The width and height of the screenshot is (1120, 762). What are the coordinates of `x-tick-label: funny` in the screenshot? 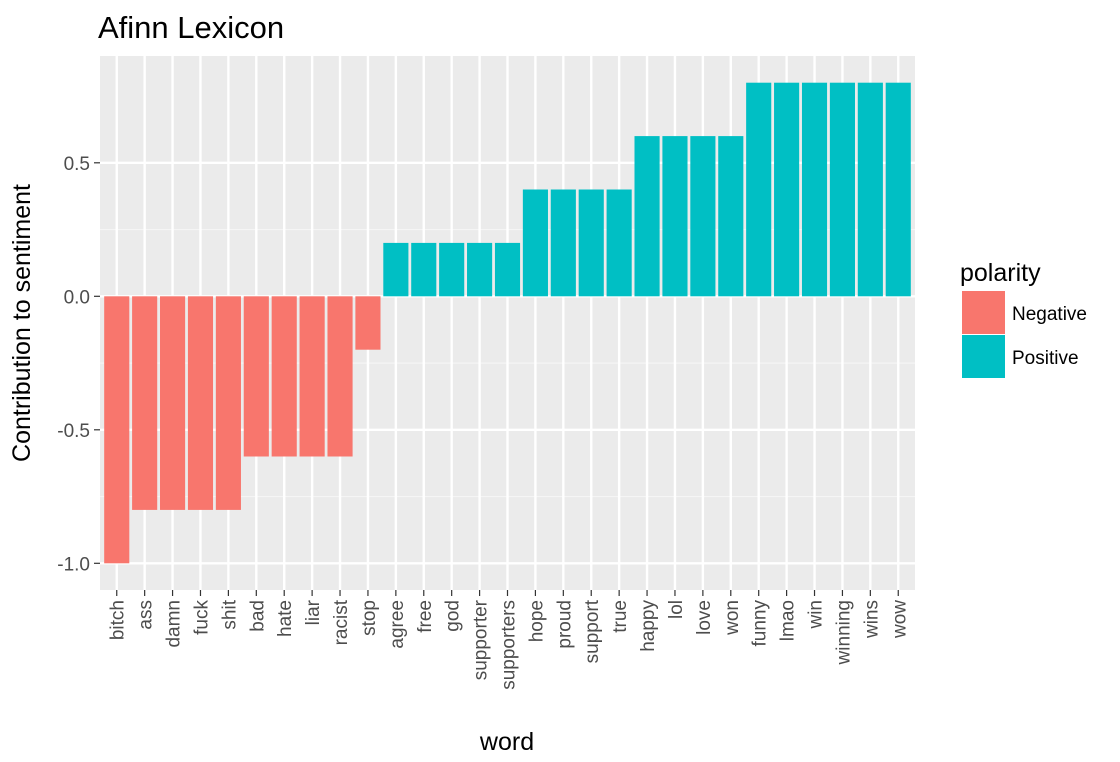 It's located at (760, 623).